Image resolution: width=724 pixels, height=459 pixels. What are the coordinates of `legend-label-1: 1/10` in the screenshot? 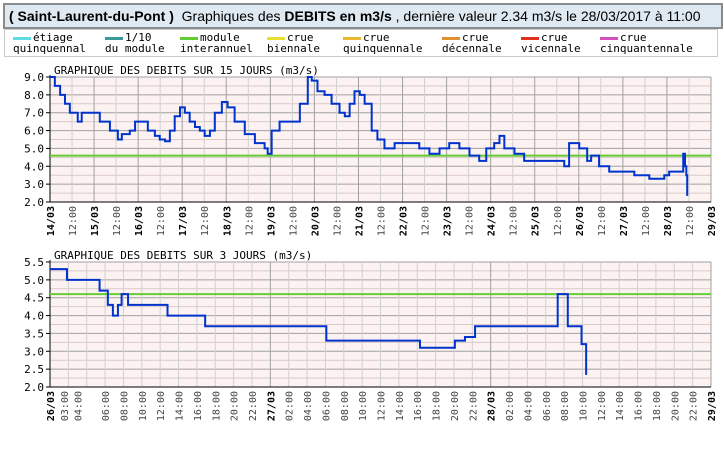 It's located at (138, 37).